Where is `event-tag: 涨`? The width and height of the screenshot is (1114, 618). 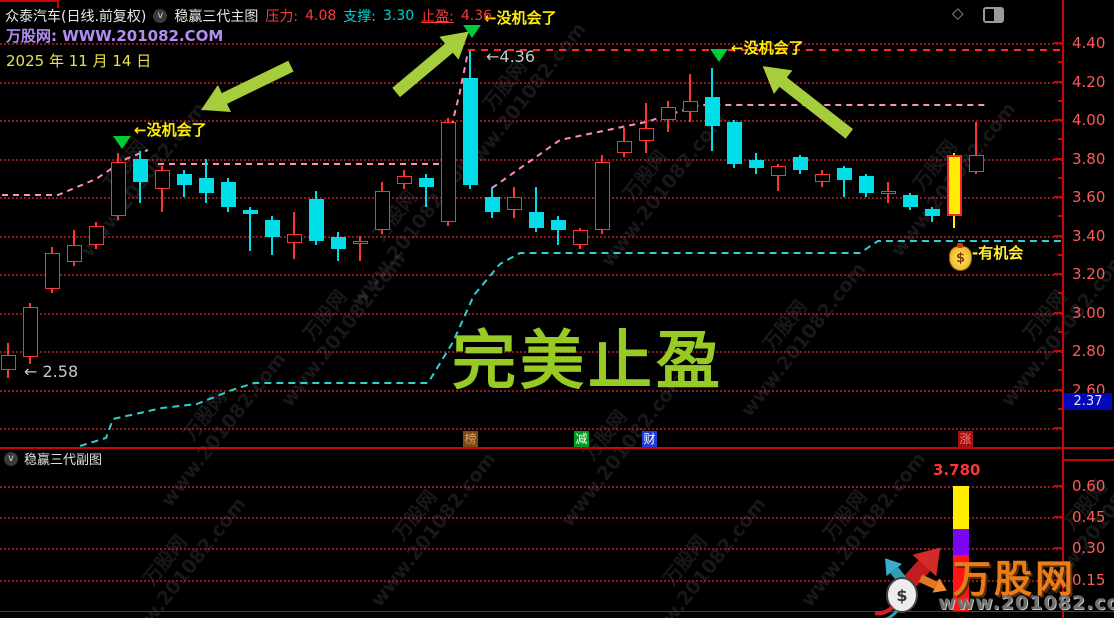
event-tag: 涨 is located at coordinates (965, 439).